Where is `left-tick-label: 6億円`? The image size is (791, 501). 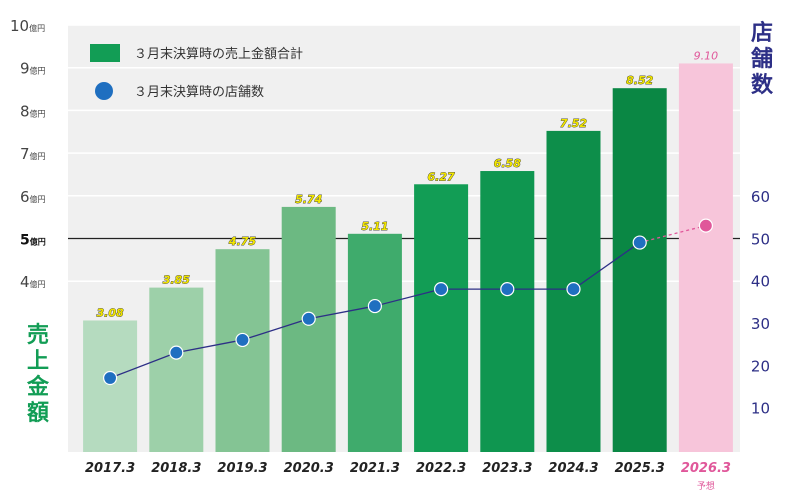
left-tick-label: 6億円 is located at coordinates (33, 197).